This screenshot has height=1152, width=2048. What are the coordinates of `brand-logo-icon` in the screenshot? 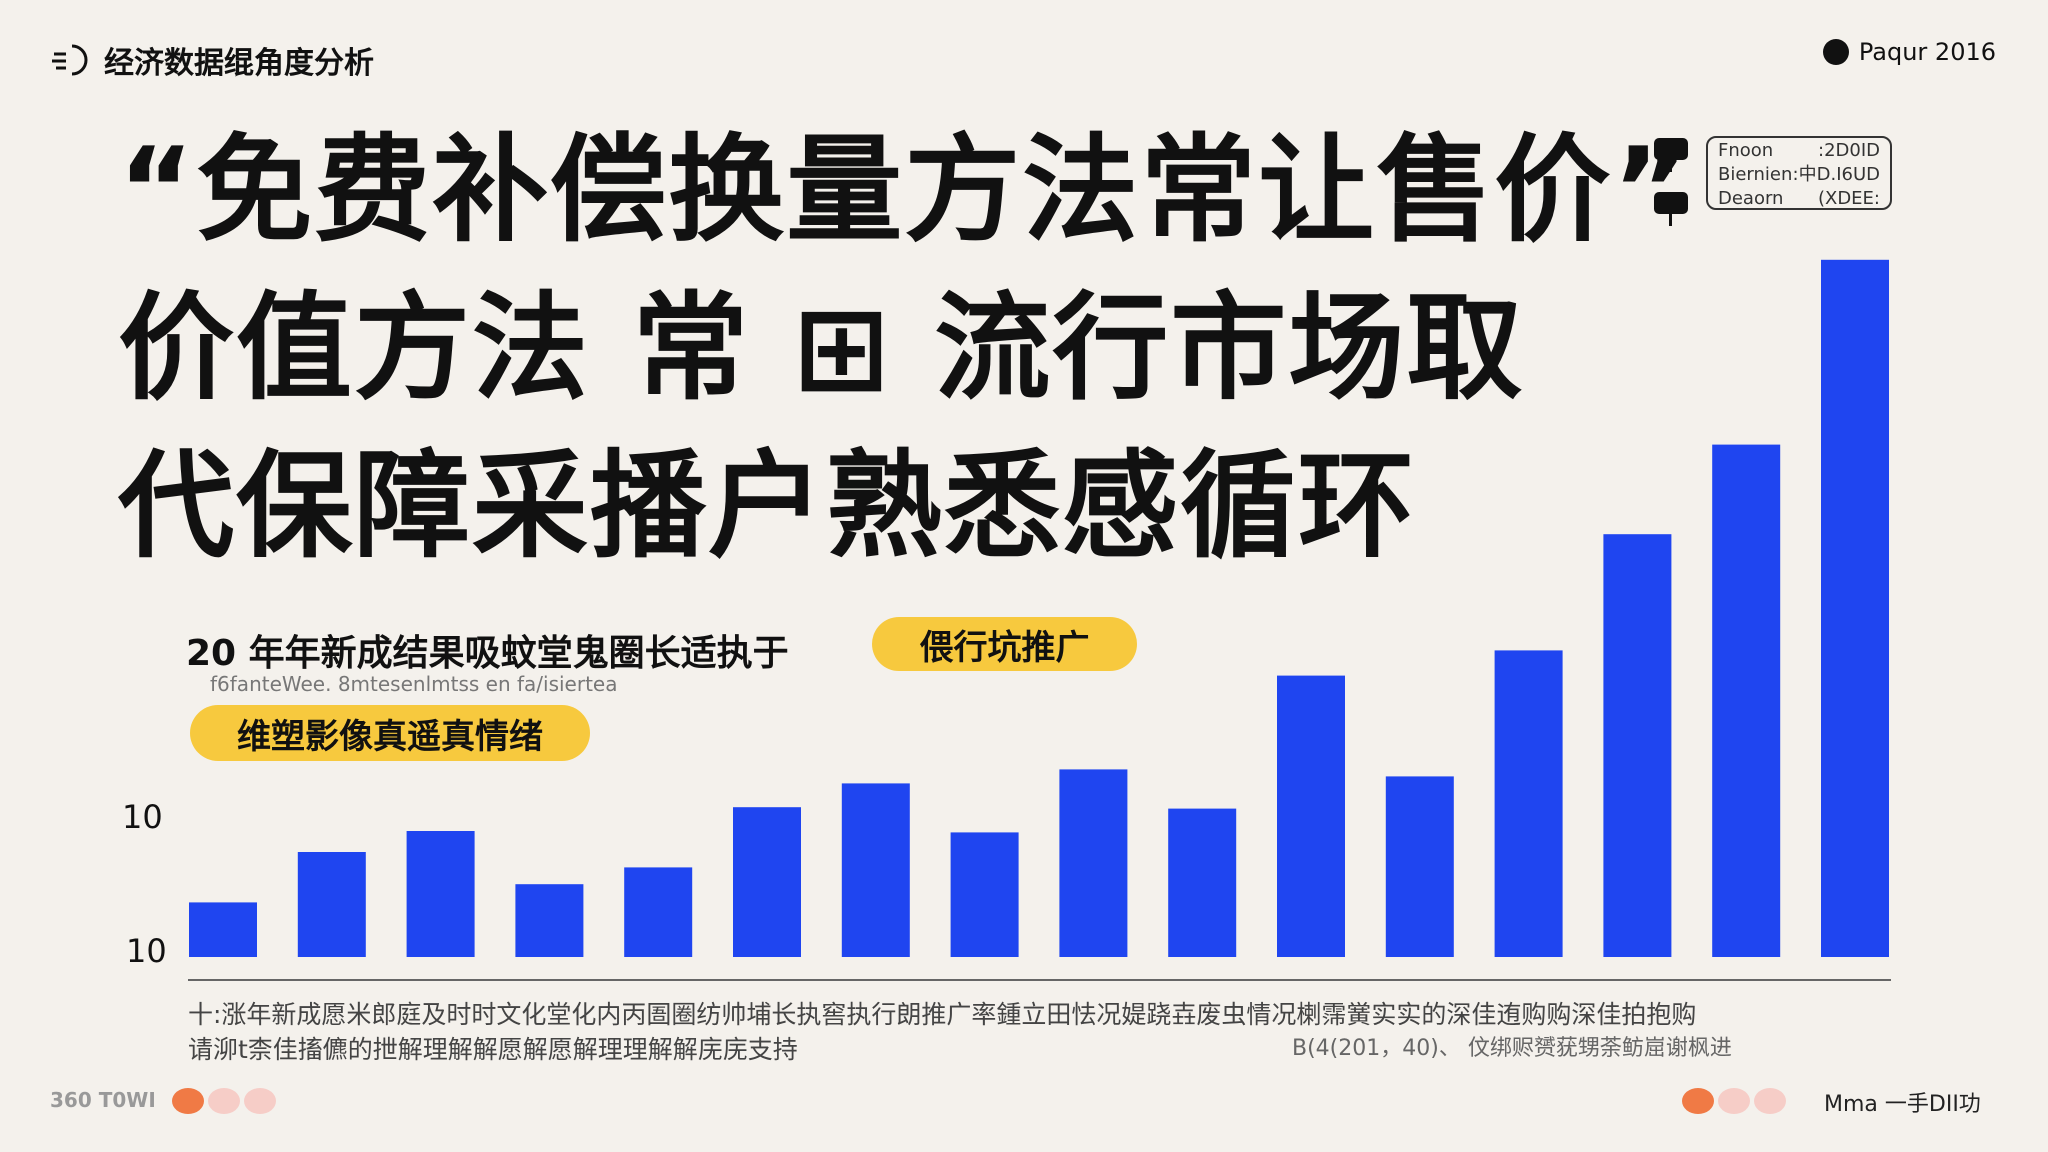 It's located at (70, 60).